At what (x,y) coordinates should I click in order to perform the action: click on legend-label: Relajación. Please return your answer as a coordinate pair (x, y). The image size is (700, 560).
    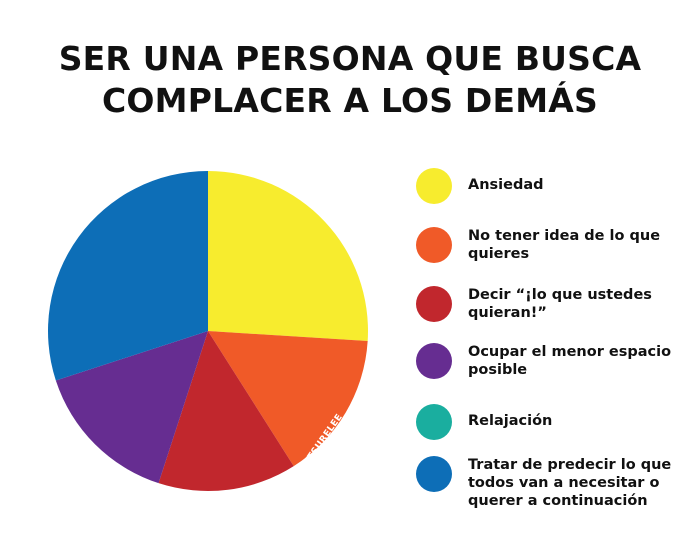
    Looking at the image, I should click on (510, 421).